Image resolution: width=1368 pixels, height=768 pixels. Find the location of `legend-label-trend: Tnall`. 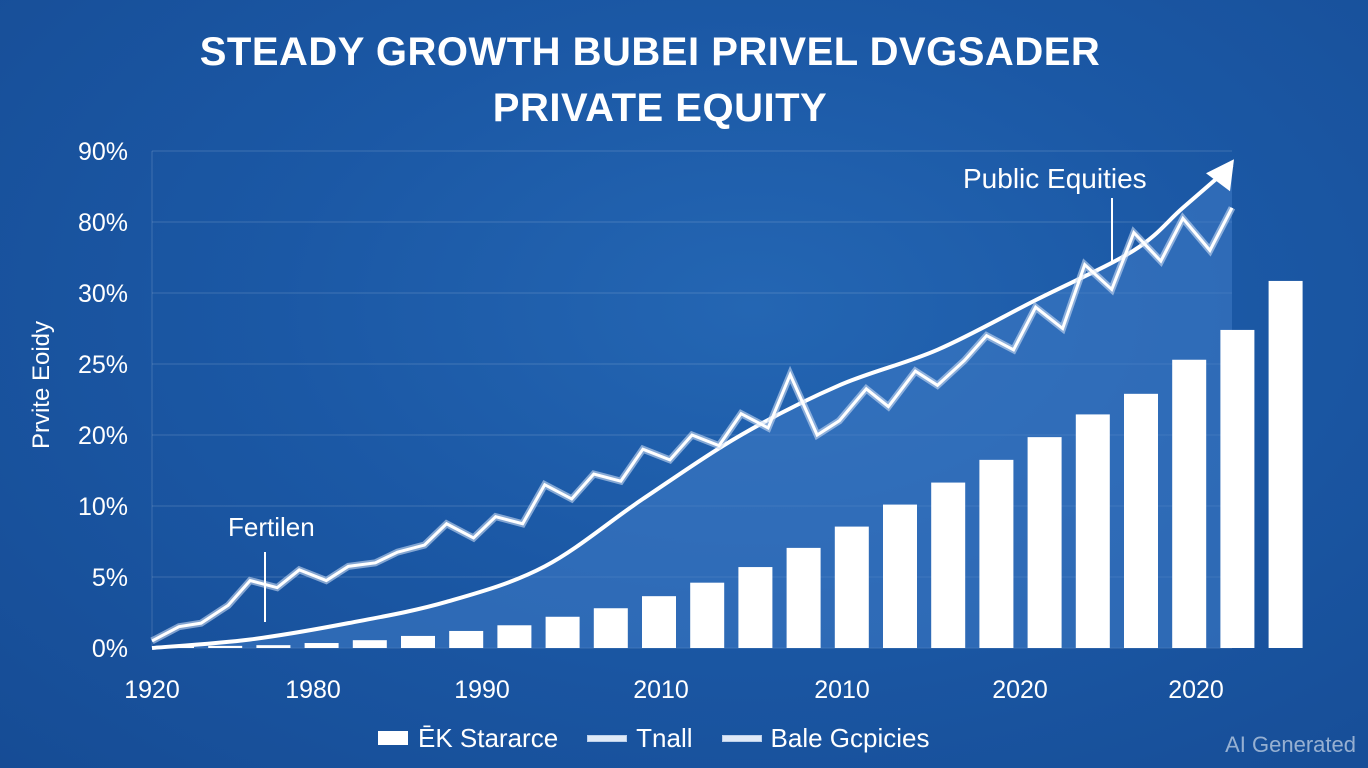

legend-label-trend: Tnall is located at coordinates (664, 737).